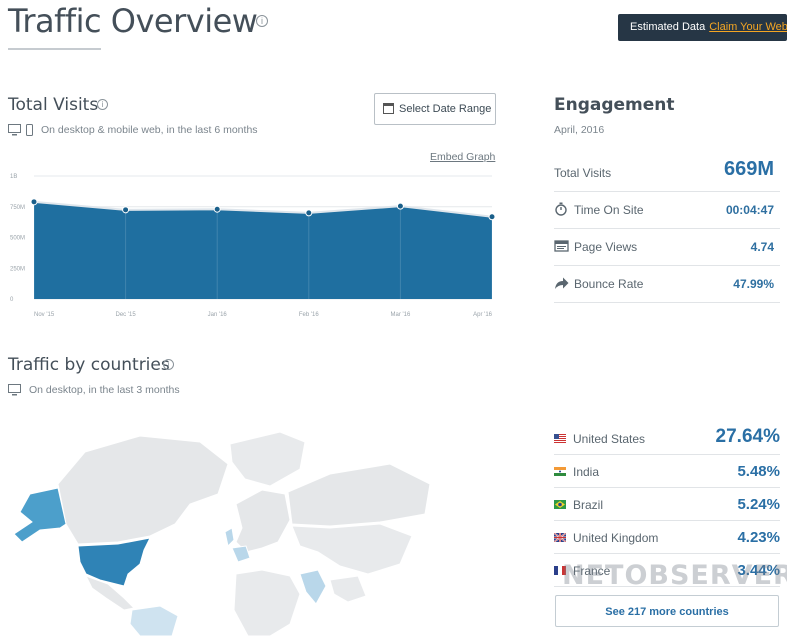 The image size is (787, 636). What do you see at coordinates (400, 315) in the screenshot?
I see `chart-x-tick-label: Mar '16` at bounding box center [400, 315].